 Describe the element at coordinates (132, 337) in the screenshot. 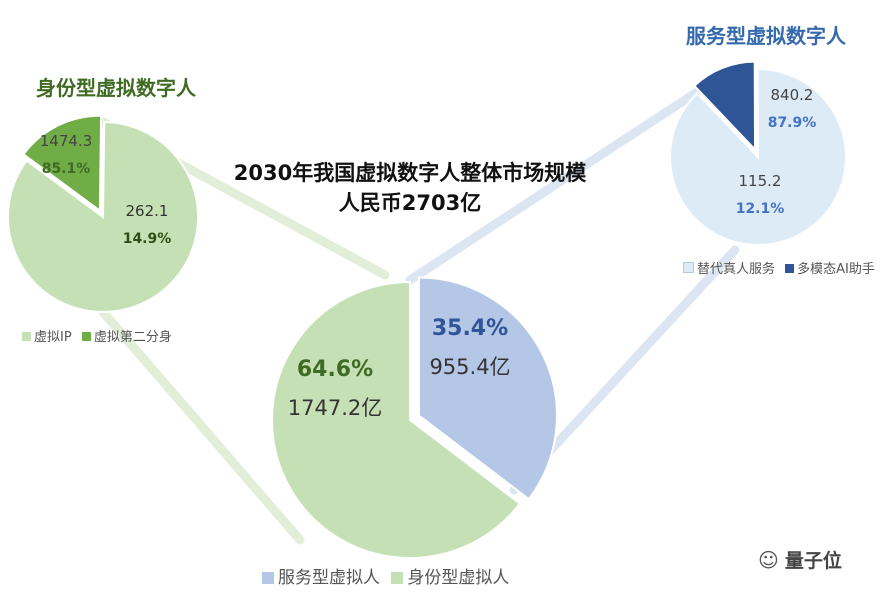

I see `legend-label: 虚拟第二分身` at that location.